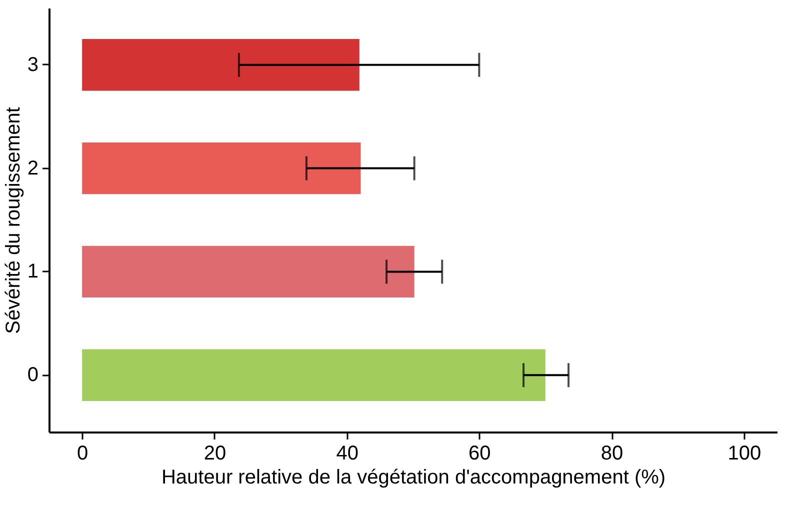  What do you see at coordinates (32, 375) in the screenshot?
I see `y-tick-label: 0` at bounding box center [32, 375].